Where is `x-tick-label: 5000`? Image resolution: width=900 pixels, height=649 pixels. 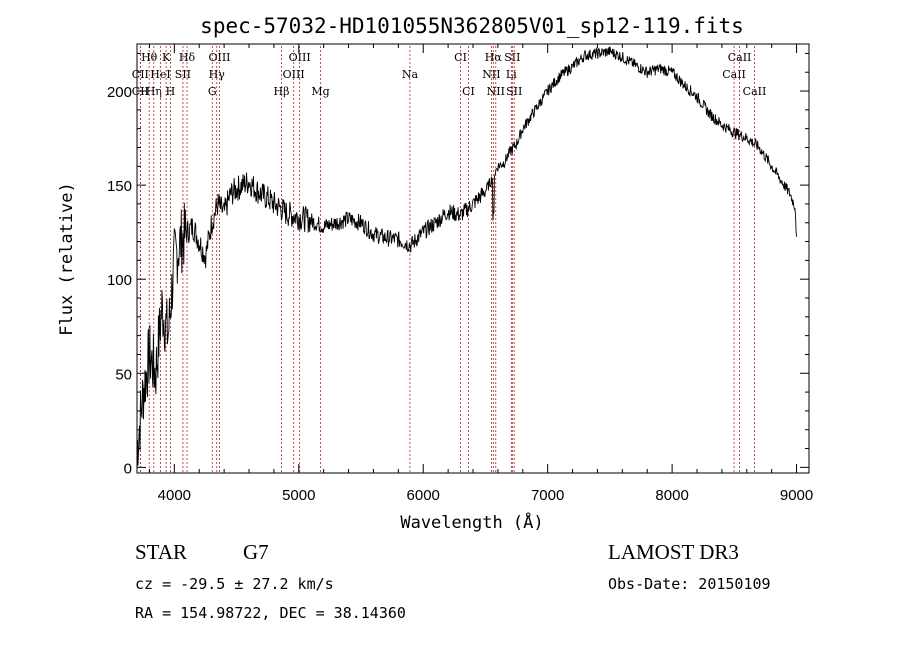
x-tick-label: 5000 is located at coordinates (298, 495).